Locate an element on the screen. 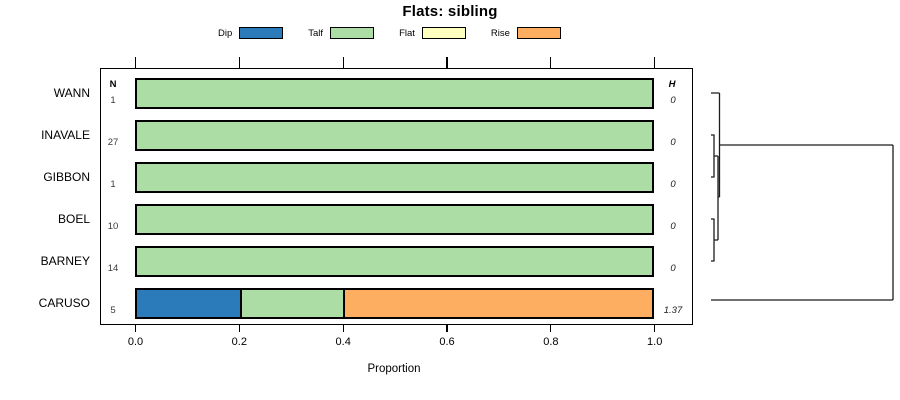 The height and width of the screenshot is (400, 900). legend-label: Talf is located at coordinates (316, 33).